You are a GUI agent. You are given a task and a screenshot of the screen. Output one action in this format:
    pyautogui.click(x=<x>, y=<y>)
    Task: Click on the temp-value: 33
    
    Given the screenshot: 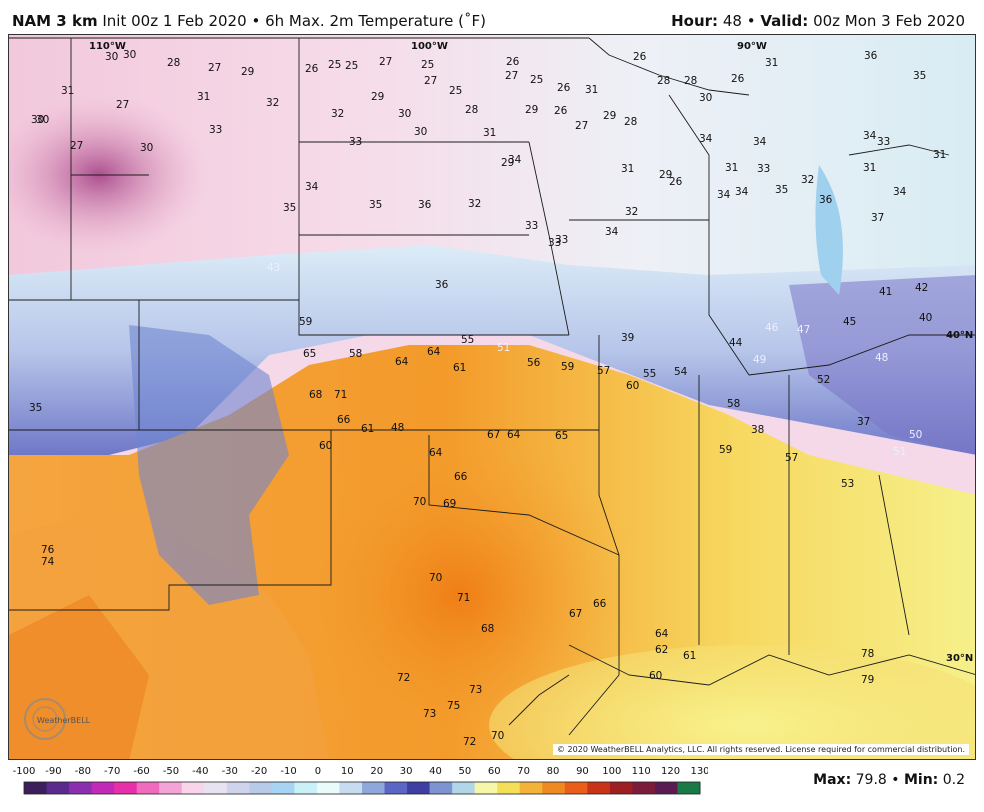 What is the action you would take?
    pyautogui.click(x=215, y=130)
    